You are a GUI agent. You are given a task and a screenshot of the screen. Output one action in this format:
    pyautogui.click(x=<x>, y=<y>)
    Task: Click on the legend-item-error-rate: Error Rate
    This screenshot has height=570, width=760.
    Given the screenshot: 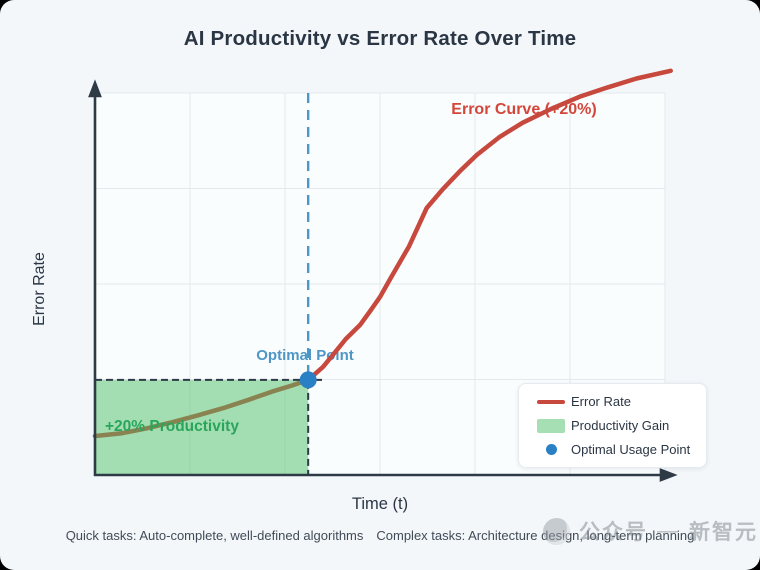 What is the action you would take?
    pyautogui.click(x=612, y=401)
    